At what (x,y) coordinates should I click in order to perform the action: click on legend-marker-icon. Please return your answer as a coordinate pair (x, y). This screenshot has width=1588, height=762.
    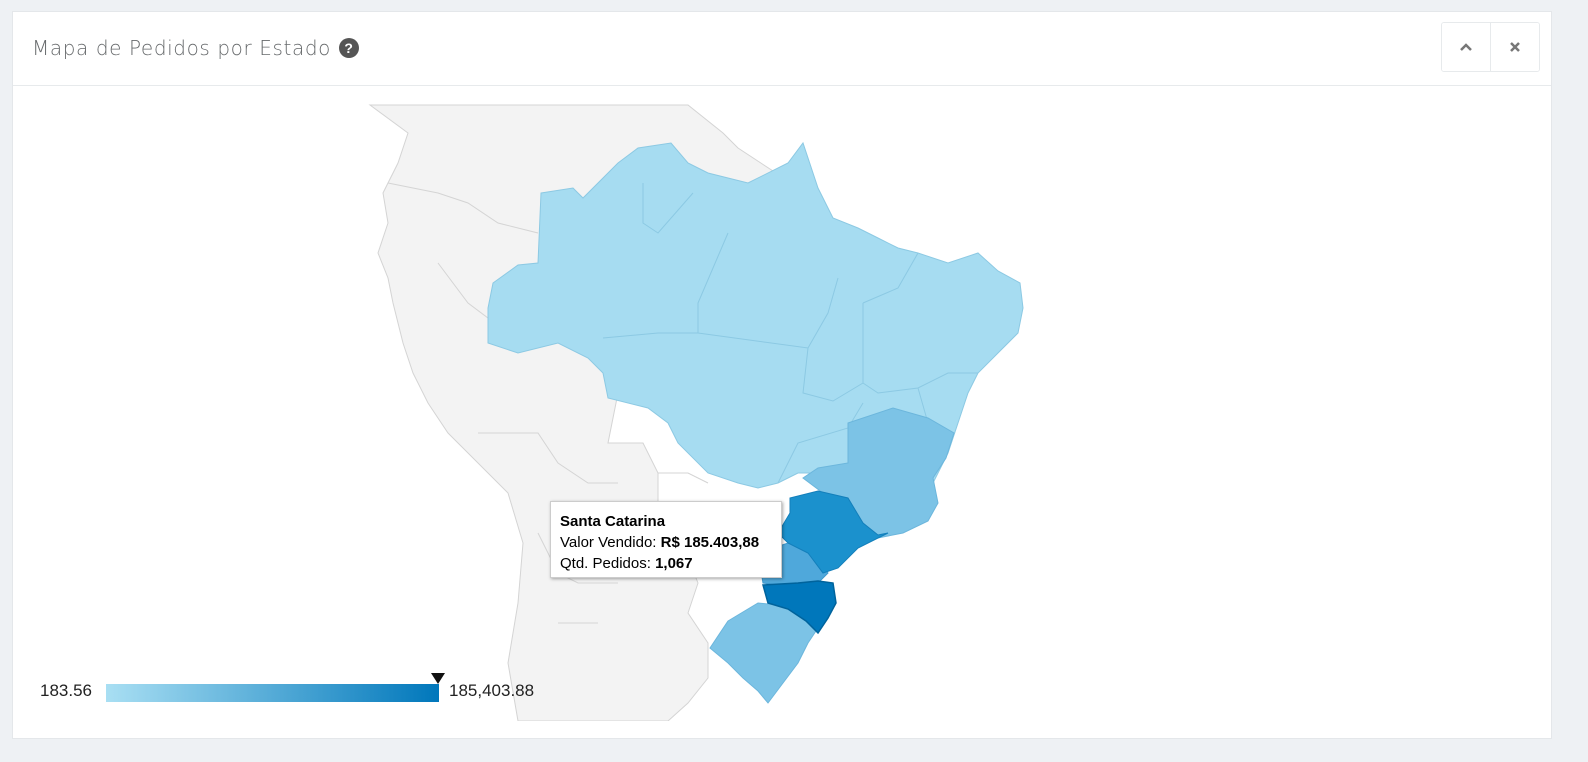
    Looking at the image, I should click on (438, 678).